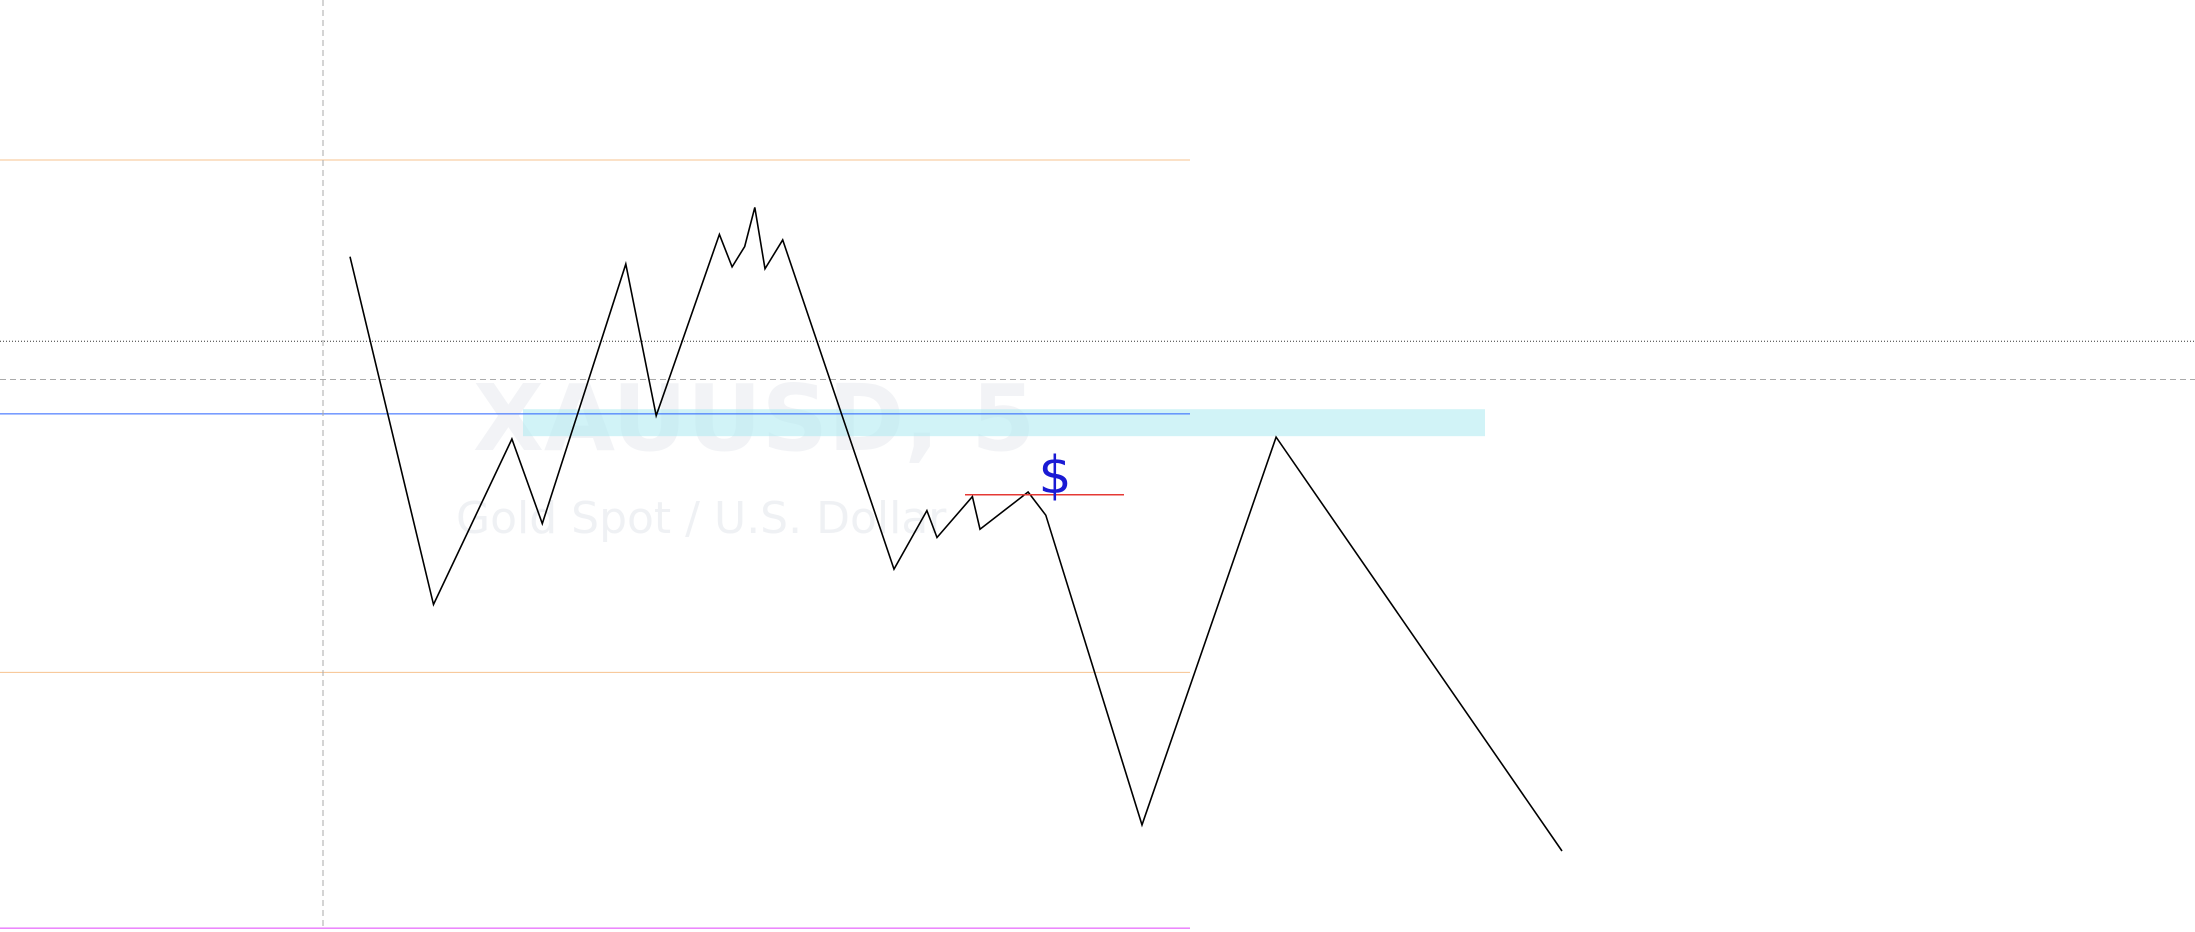 This screenshot has width=2195, height=932. I want to click on watermark-description-text: Gold Spot / U.S. Dollar, so click(701, 518).